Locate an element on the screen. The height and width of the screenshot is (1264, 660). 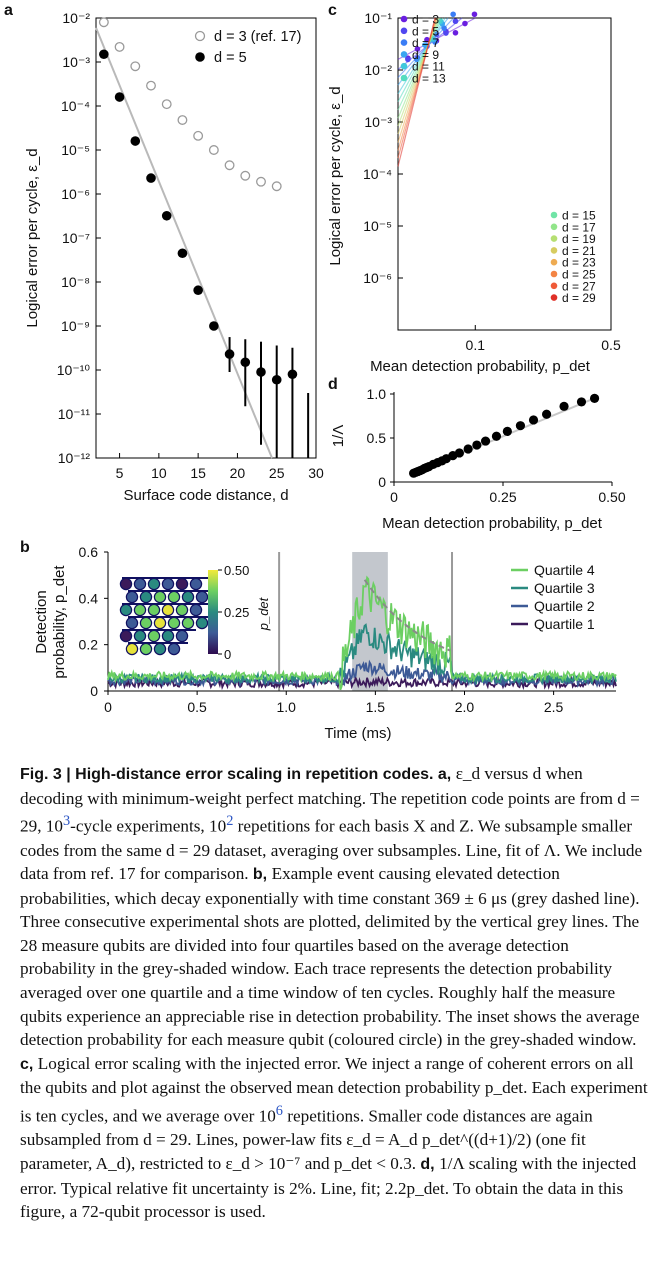
panel-b-ylabel-1: Detection is located at coordinates (41, 621).